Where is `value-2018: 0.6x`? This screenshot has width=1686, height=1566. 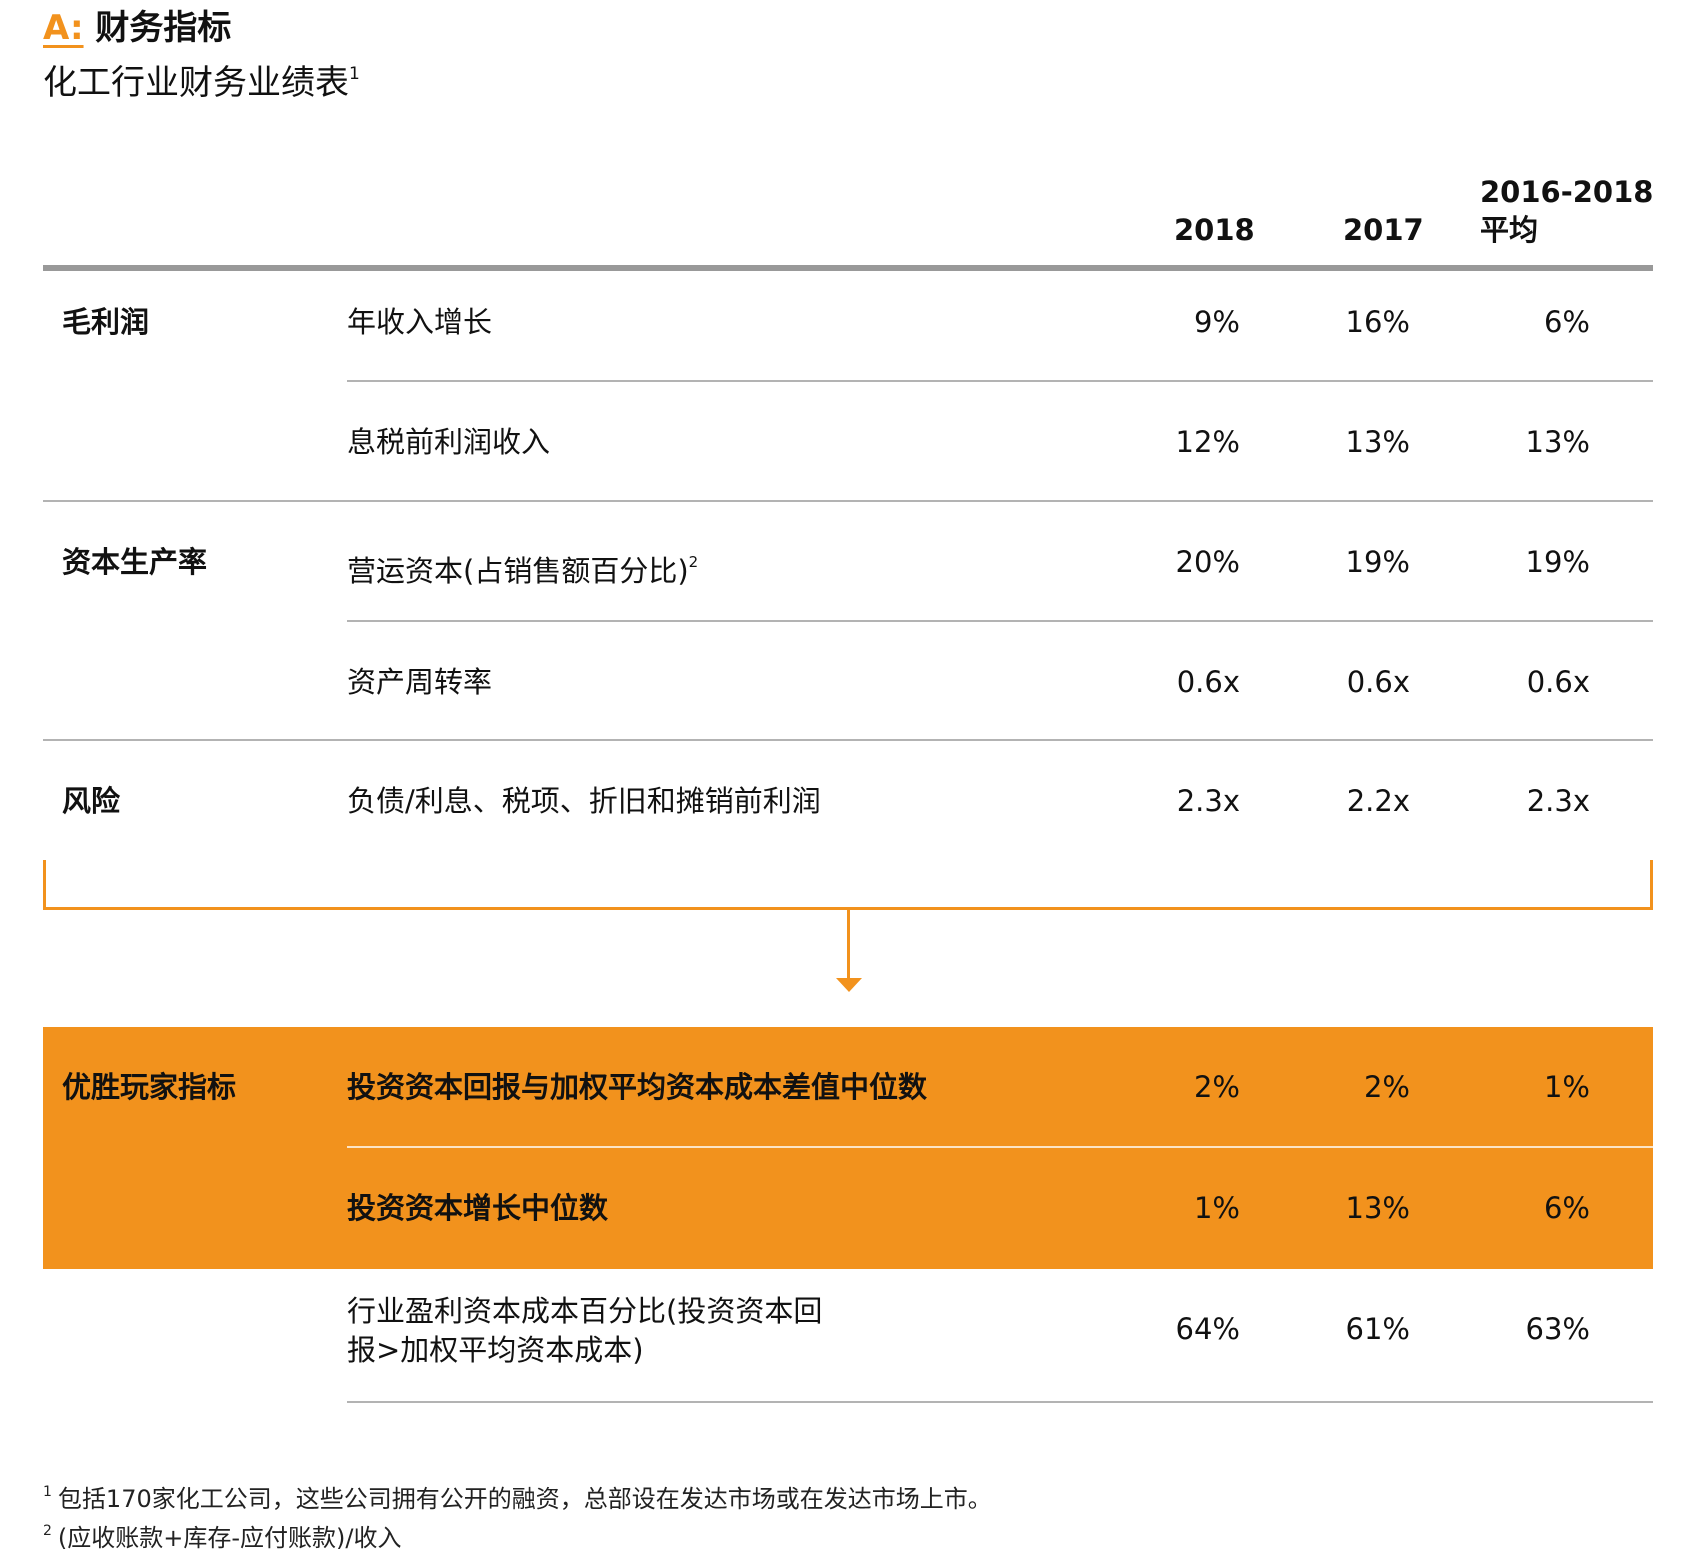
value-2018: 0.6x is located at coordinates (1208, 682).